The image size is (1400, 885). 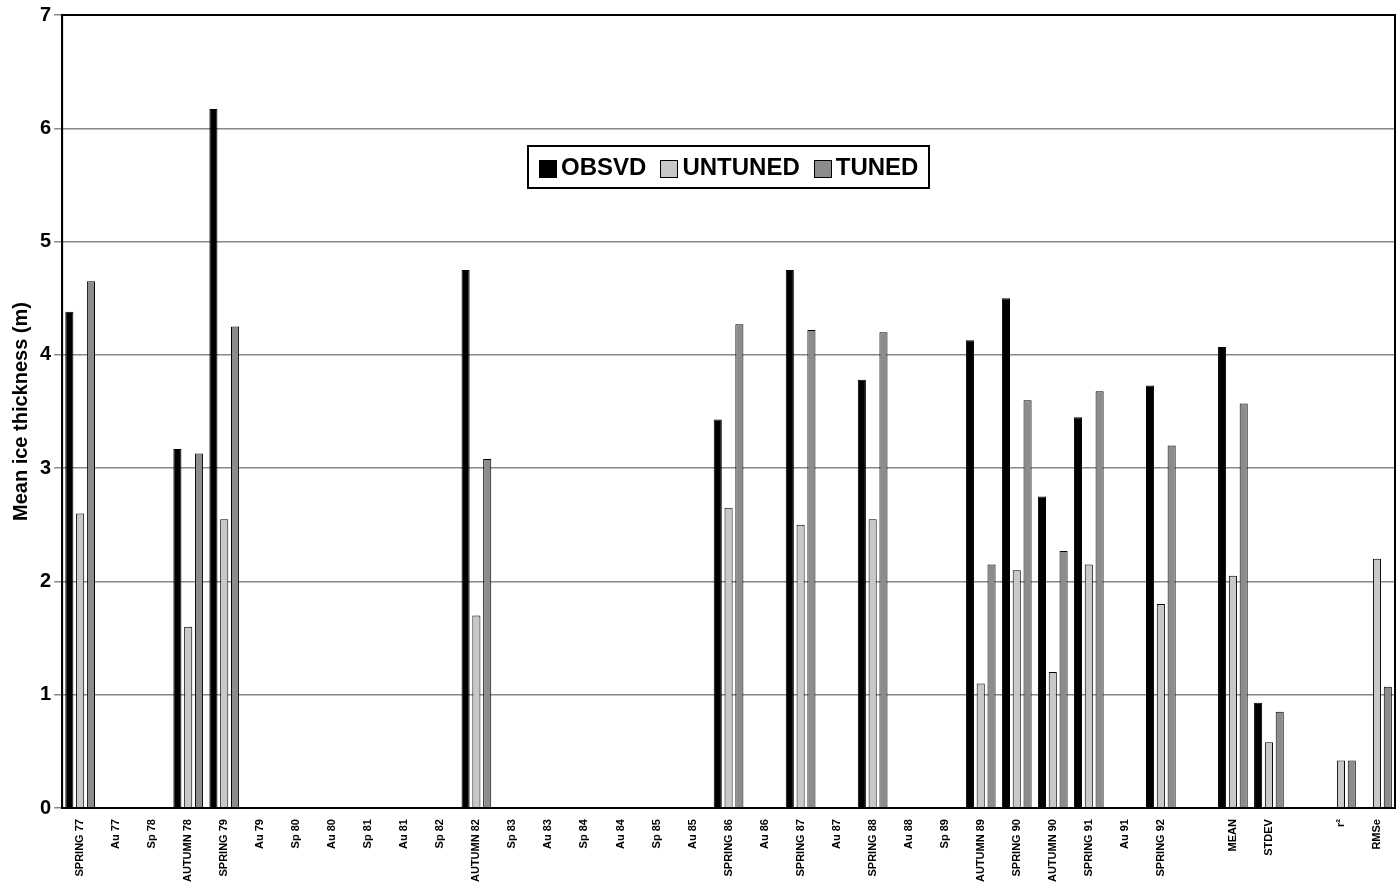 I want to click on y-tick-label: 5, so click(x=46, y=240).